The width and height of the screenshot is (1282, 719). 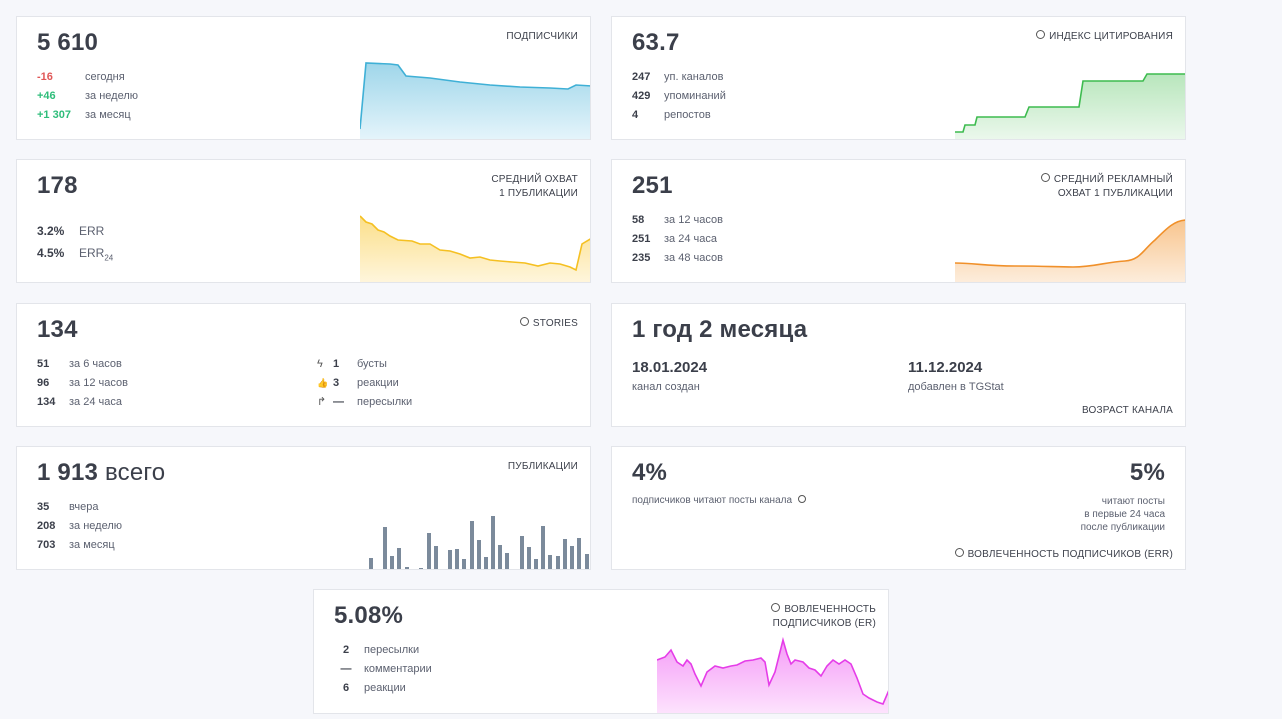 What do you see at coordinates (670, 367) in the screenshot?
I see `created-date: 18.01.2024` at bounding box center [670, 367].